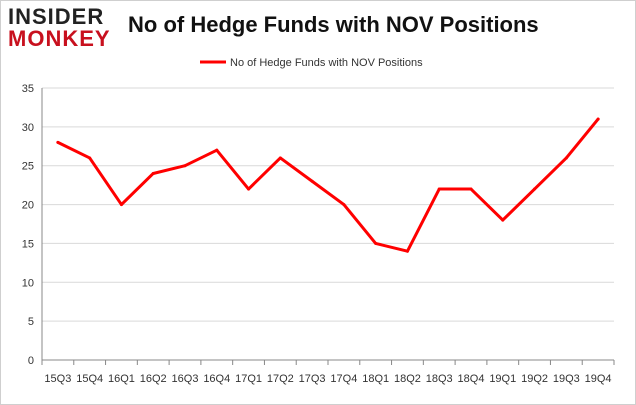  Describe the element at coordinates (439, 379) in the screenshot. I see `x-tick-label: 18Q3` at that location.